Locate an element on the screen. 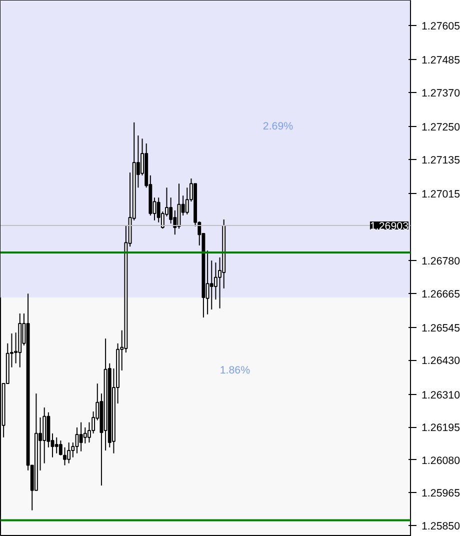 This screenshot has height=536, width=463. y-tick-label: 1.27370 is located at coordinates (441, 93).